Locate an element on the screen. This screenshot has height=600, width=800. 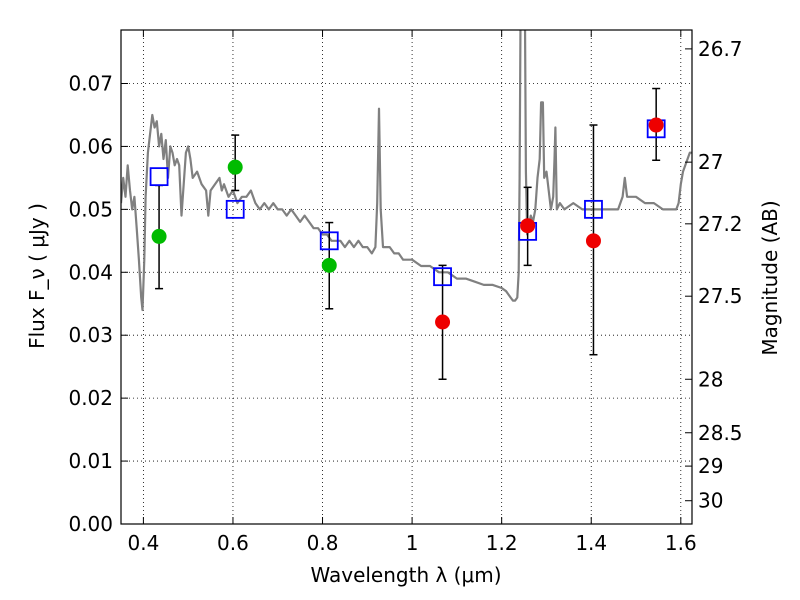
x-tick-label: 0.4 is located at coordinates (143, 543).